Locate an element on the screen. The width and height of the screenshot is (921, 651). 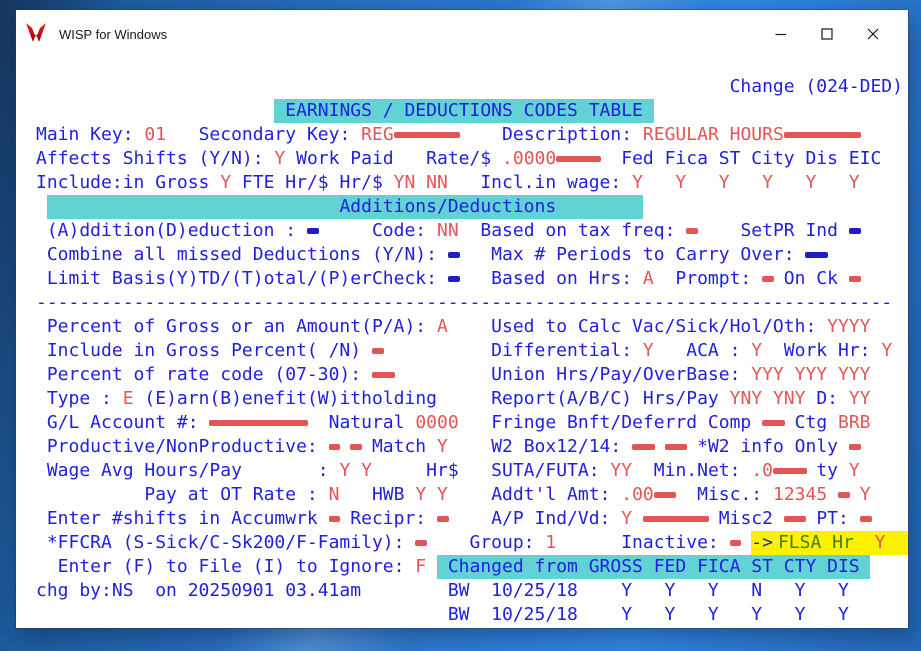
label: Union Hrs/Pay/OverBase: is located at coordinates (621, 374).